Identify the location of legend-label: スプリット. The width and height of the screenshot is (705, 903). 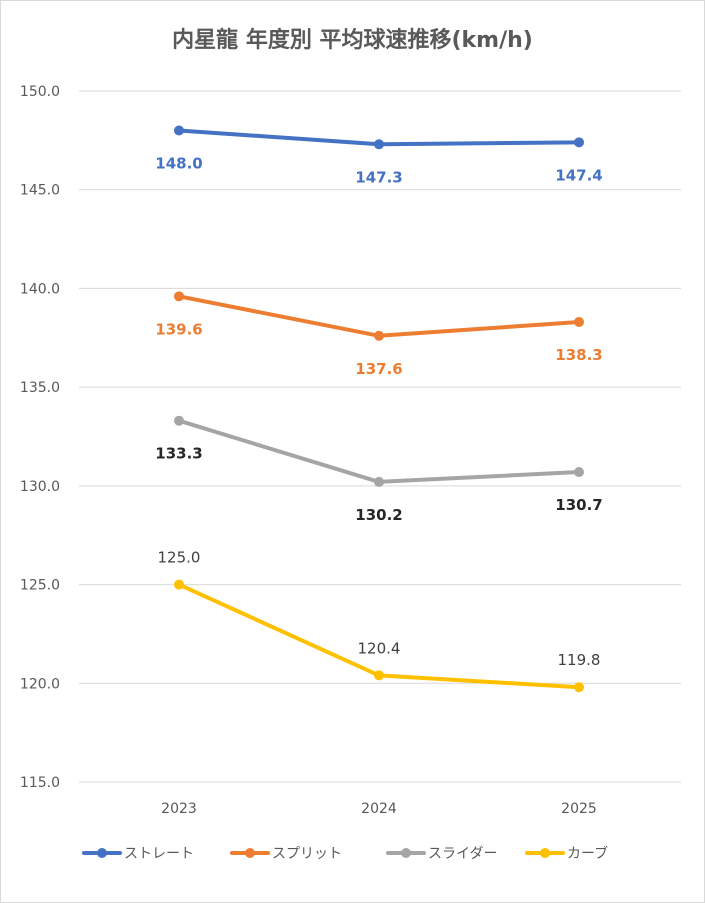
(307, 854).